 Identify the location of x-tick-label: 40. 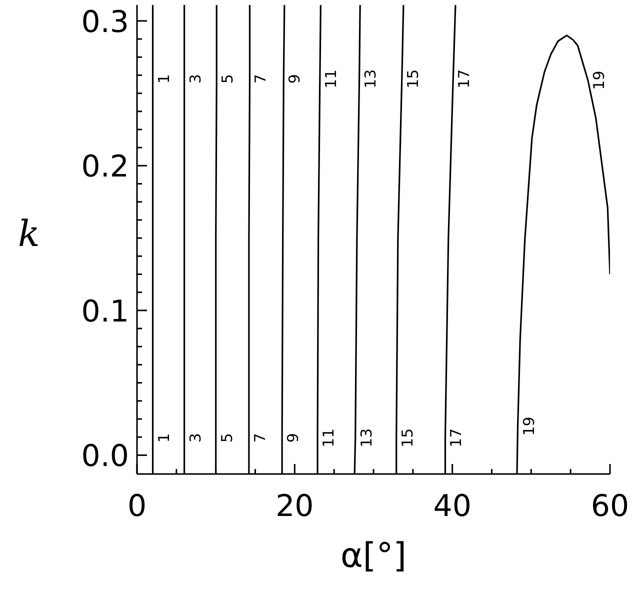
(452, 506).